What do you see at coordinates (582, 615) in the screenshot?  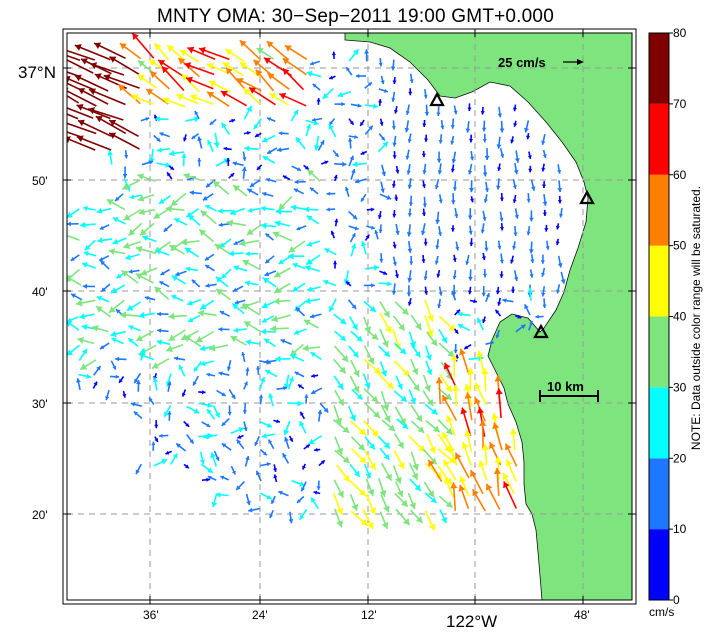 I see `lon-label: 48'` at bounding box center [582, 615].